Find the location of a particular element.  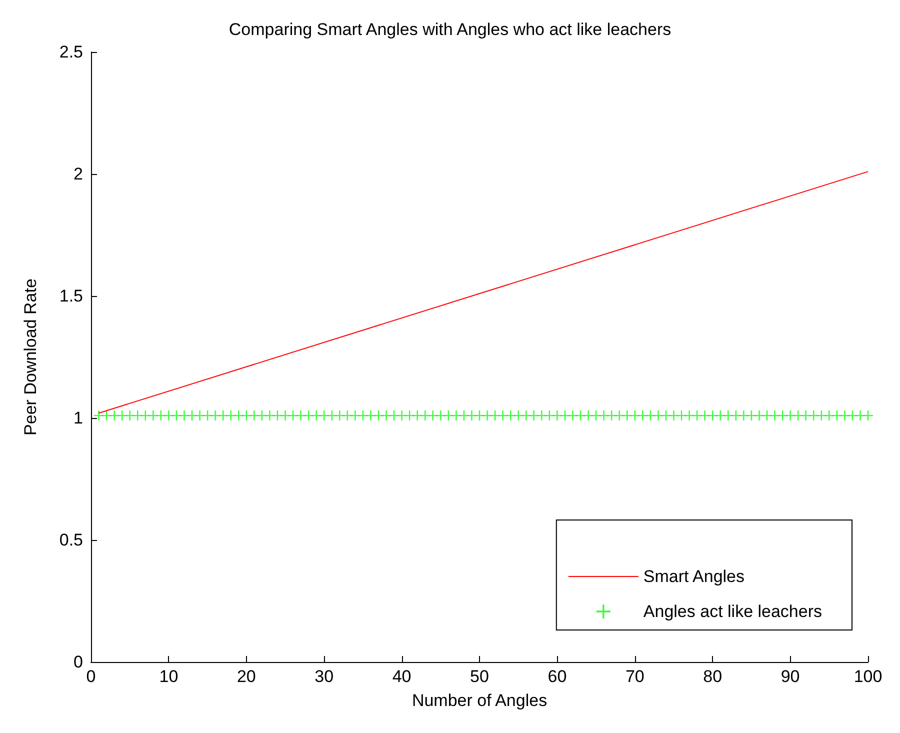

y-tick-label: 2 is located at coordinates (78, 174).